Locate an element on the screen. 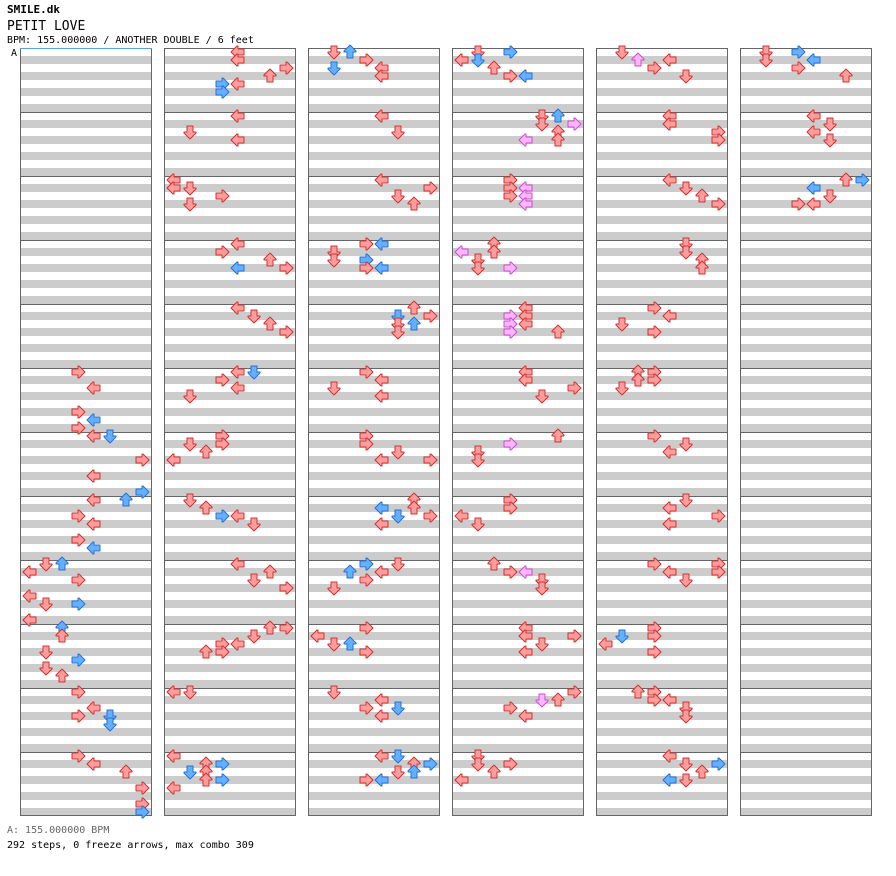 Image resolution: width=896 pixels, height=876 pixels. chart-column is located at coordinates (374, 432).